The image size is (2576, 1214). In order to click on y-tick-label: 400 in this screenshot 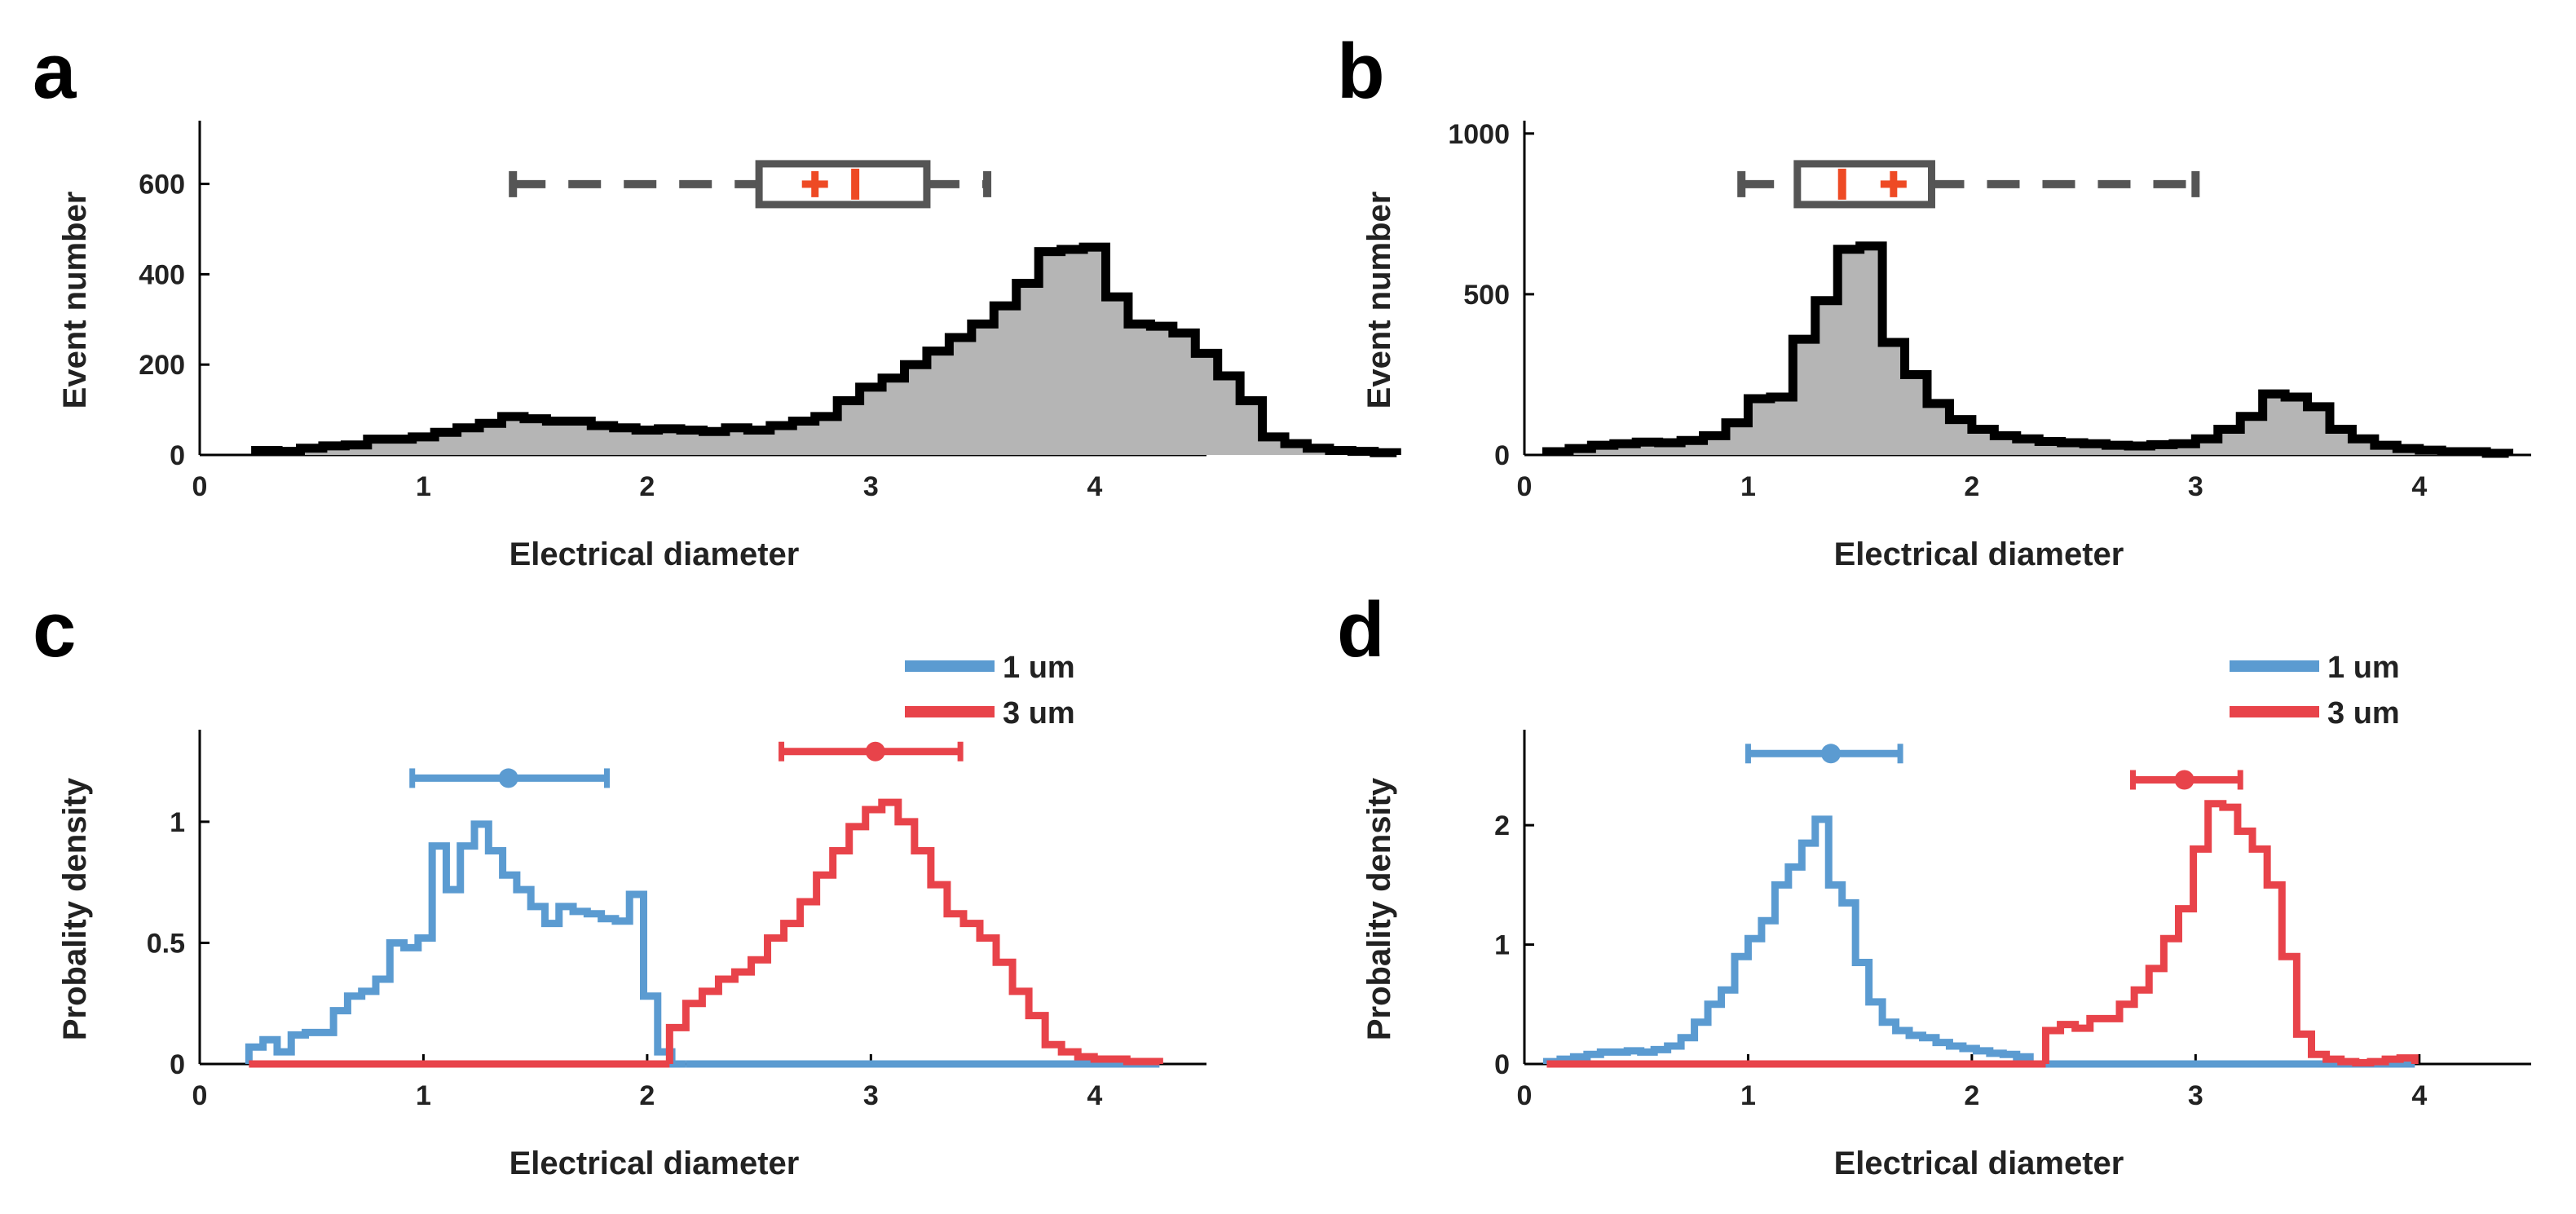, I will do `click(162, 274)`.